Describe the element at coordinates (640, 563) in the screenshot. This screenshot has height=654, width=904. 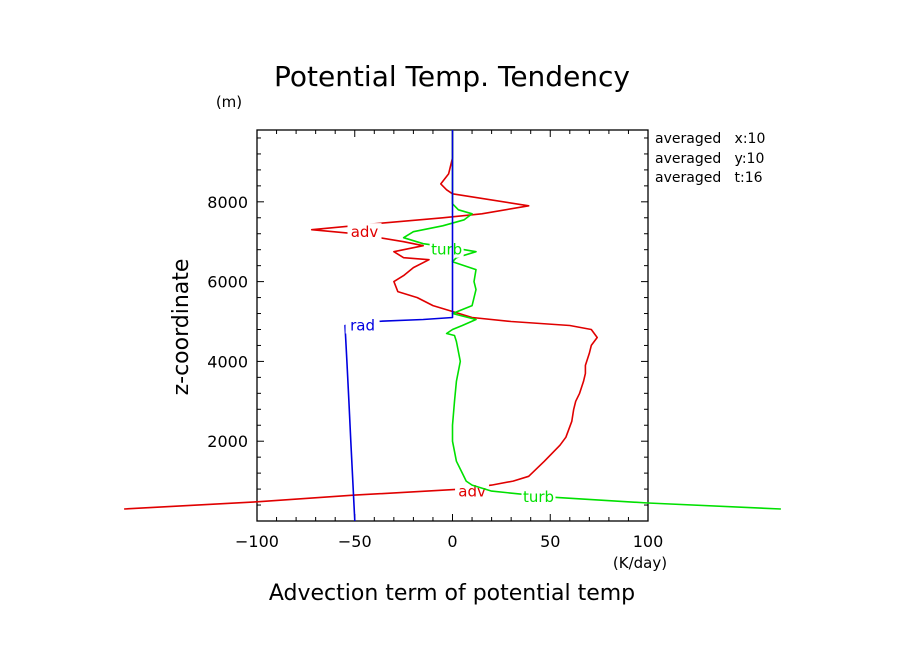
I see `x-unit-label: (K/day)` at that location.